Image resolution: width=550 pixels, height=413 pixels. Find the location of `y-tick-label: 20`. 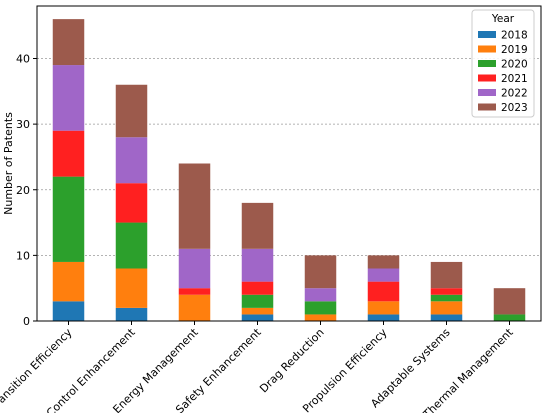

y-tick-label: 20 is located at coordinates (23, 190).